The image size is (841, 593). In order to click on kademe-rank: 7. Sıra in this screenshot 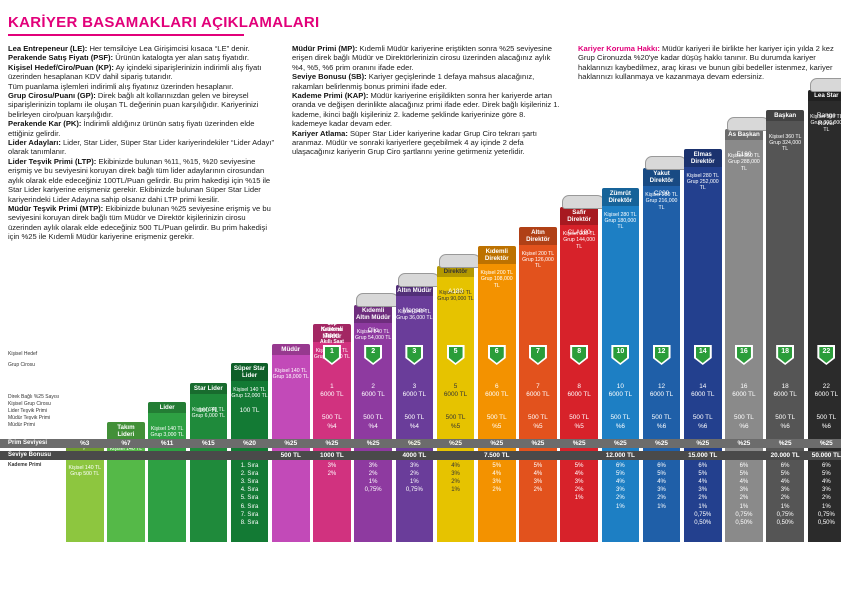, I will do `click(249, 514)`.